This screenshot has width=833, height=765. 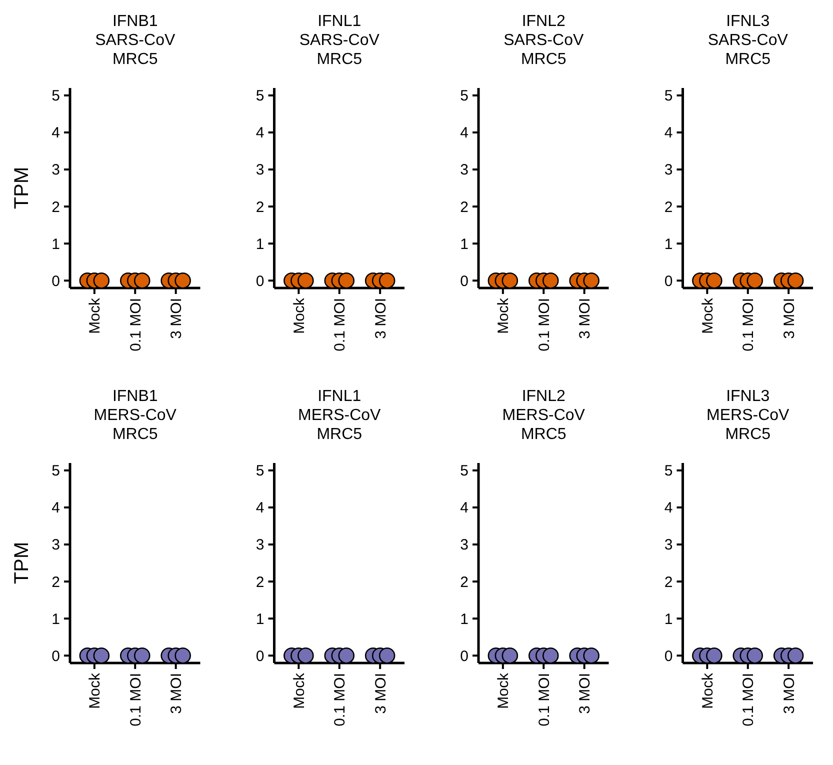 I want to click on chart-title: IFNB1 SARS-CoV MRC5, so click(x=135, y=40).